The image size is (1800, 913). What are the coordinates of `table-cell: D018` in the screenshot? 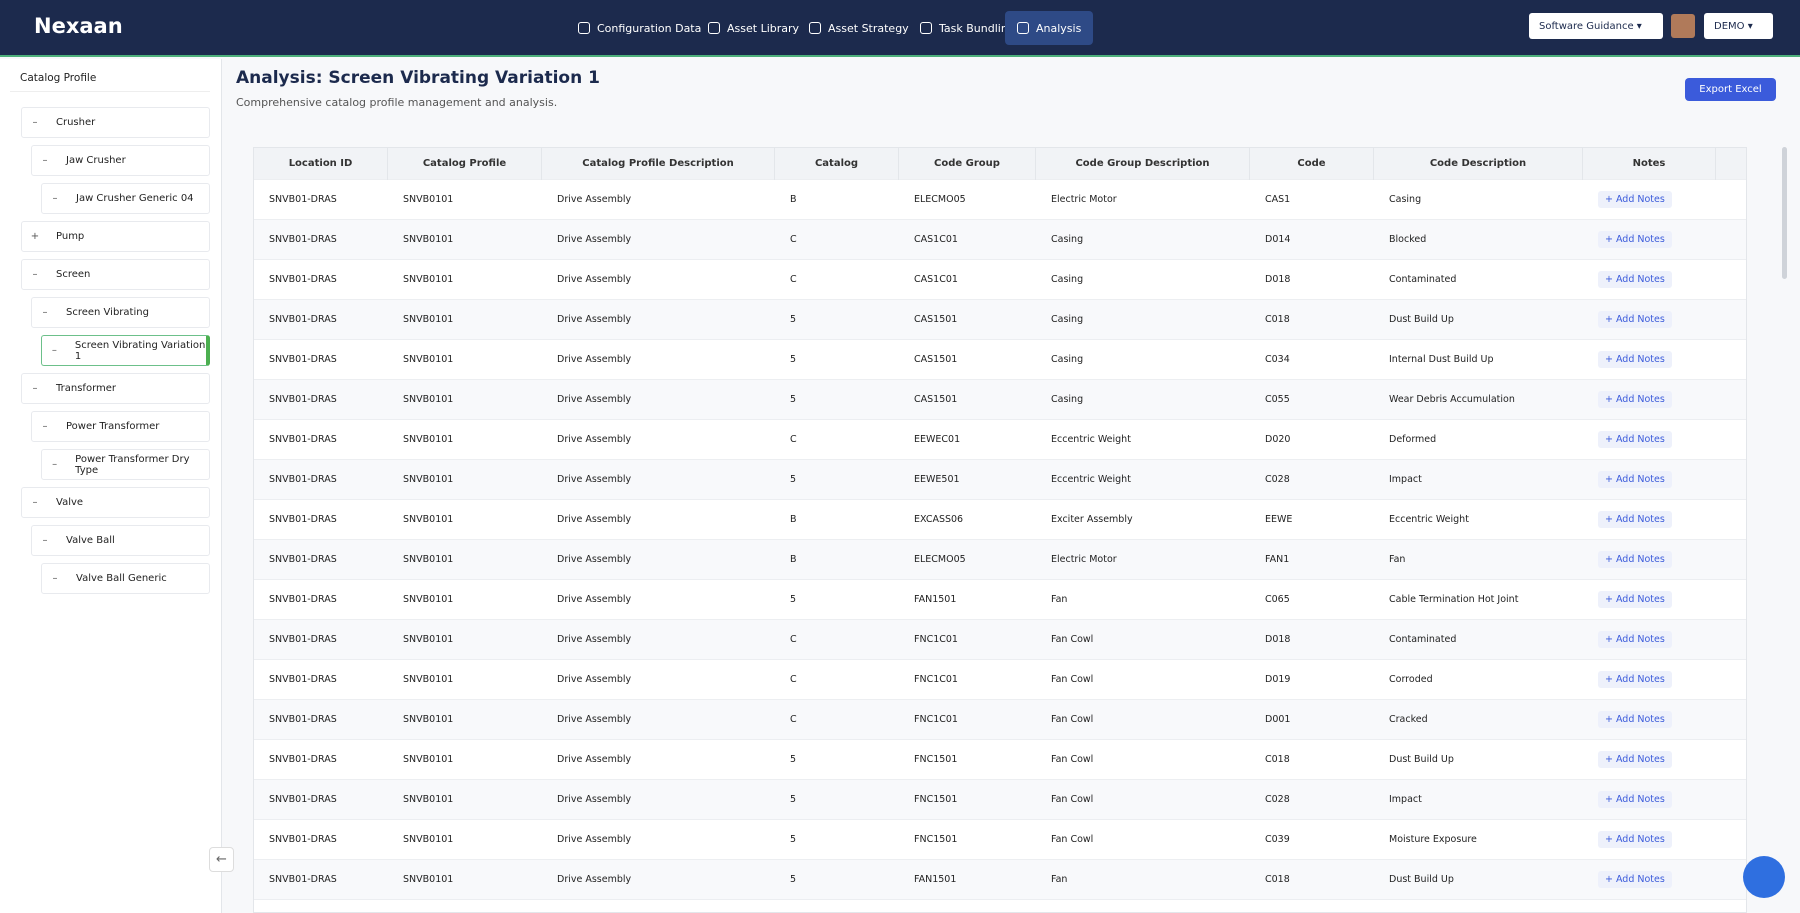 It's located at (1278, 639).